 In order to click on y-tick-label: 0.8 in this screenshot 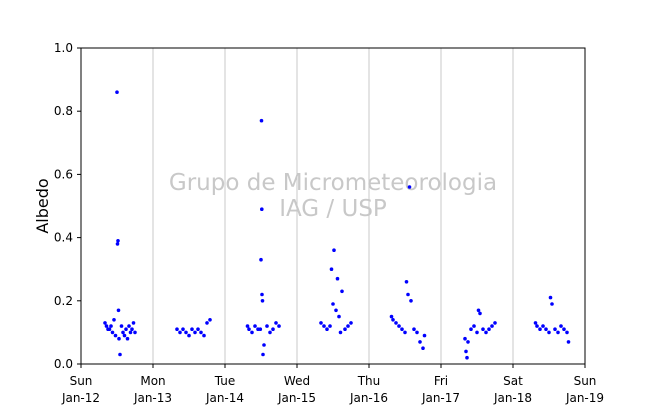, I will do `click(63, 111)`.